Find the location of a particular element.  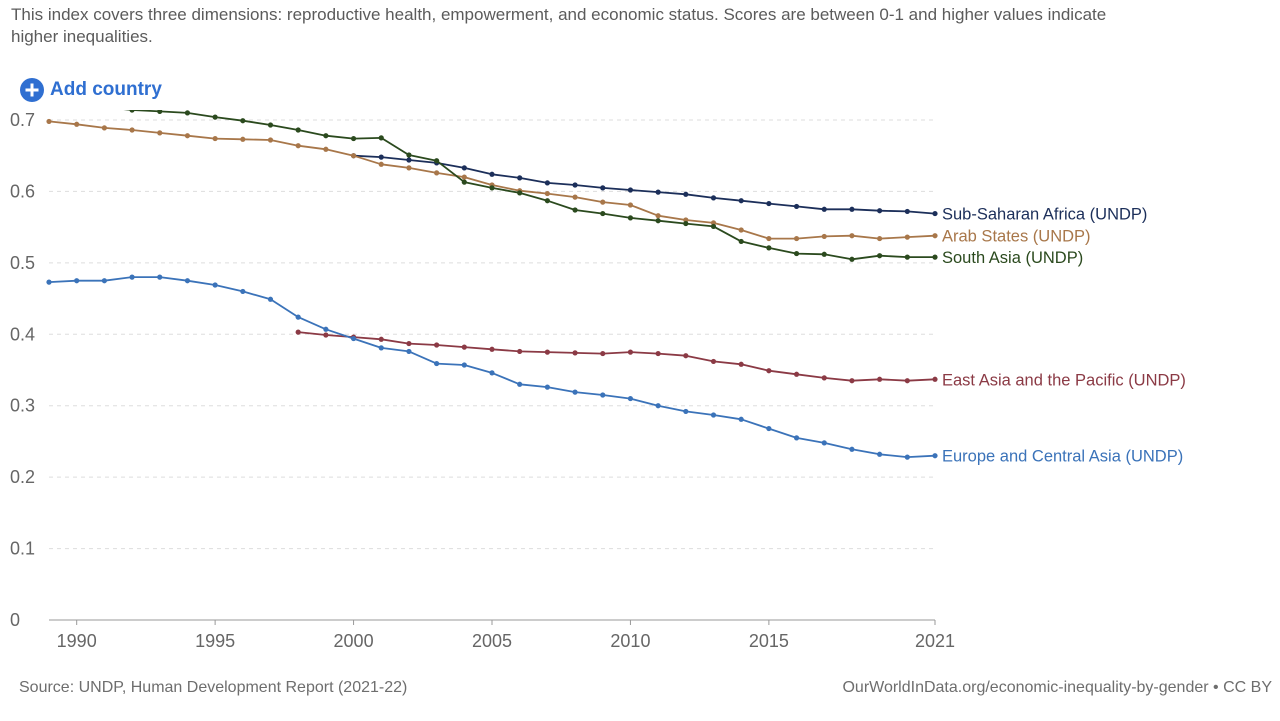

series-label-3: East Asia and the Pacific (UNDP) is located at coordinates (1064, 380).